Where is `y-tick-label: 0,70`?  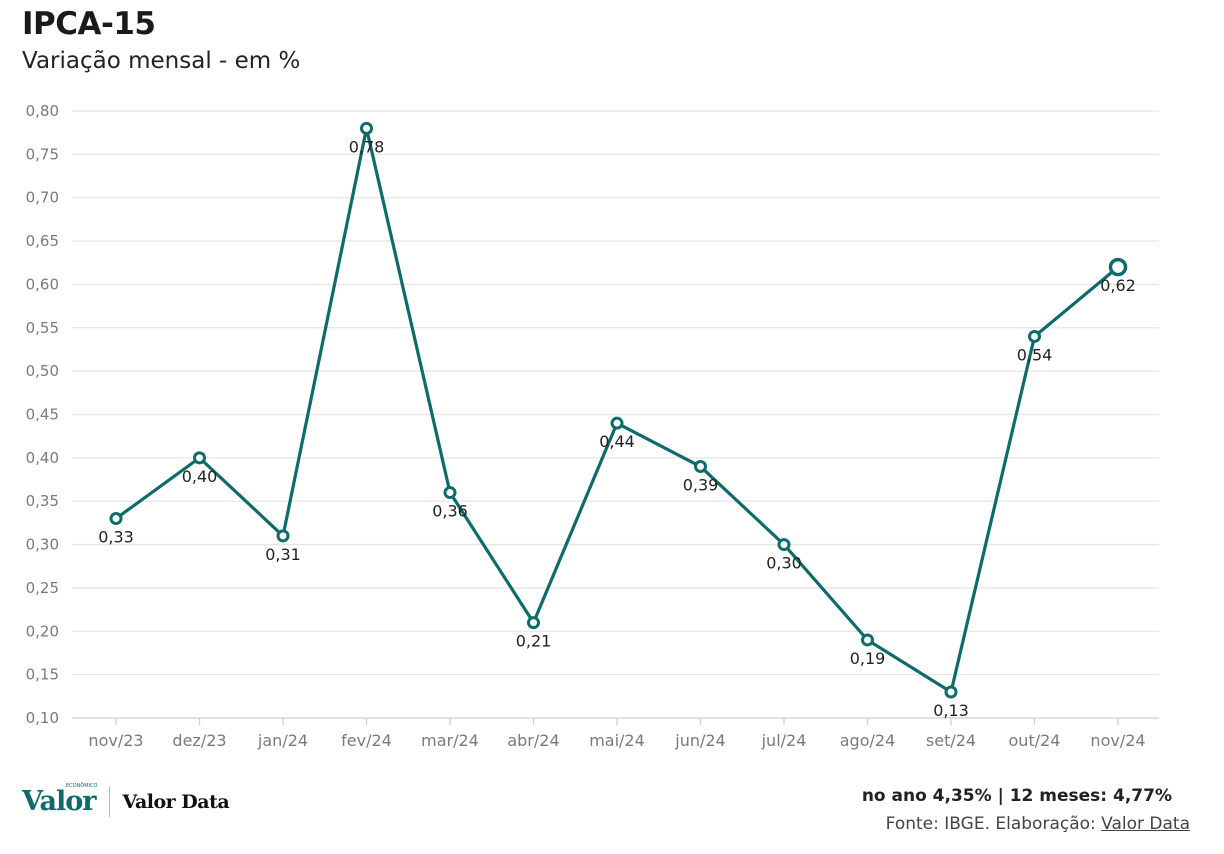 y-tick-label: 0,70 is located at coordinates (42, 198).